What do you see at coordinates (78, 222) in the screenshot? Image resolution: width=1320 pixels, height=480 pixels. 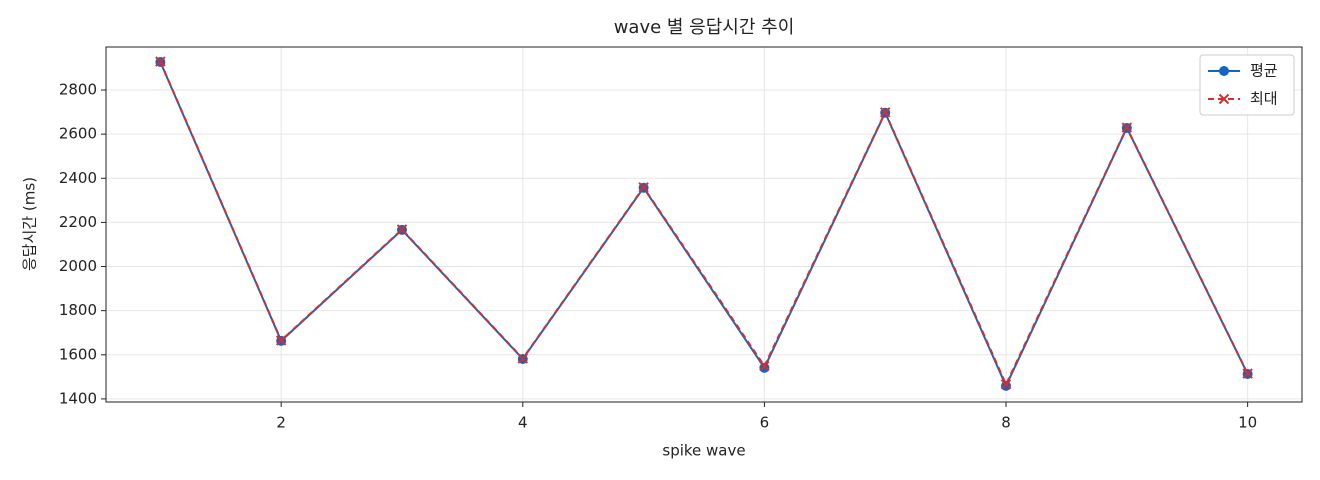 I see `y-tick-label: 2200` at bounding box center [78, 222].